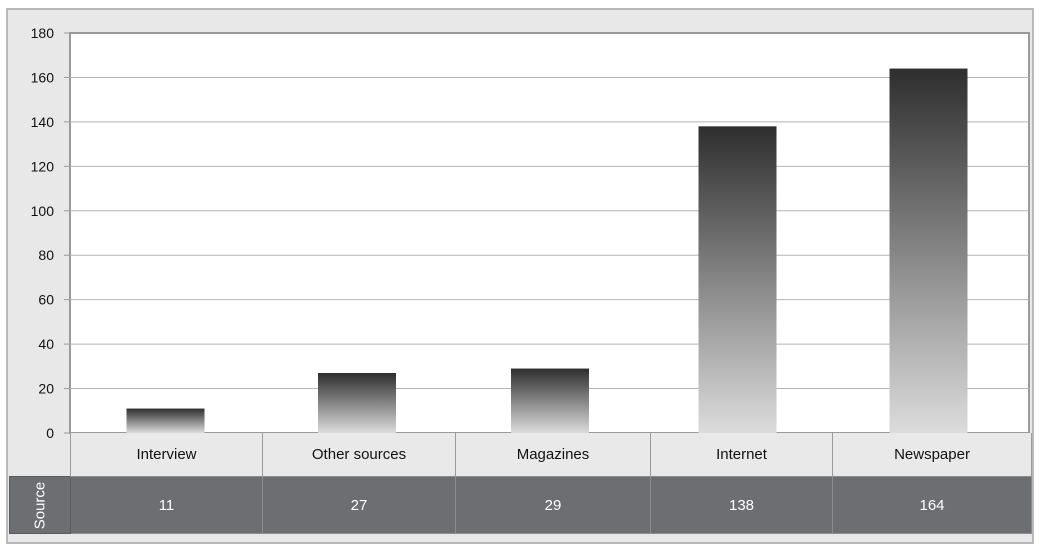  What do you see at coordinates (553, 455) in the screenshot?
I see `category-label: Magazines` at bounding box center [553, 455].